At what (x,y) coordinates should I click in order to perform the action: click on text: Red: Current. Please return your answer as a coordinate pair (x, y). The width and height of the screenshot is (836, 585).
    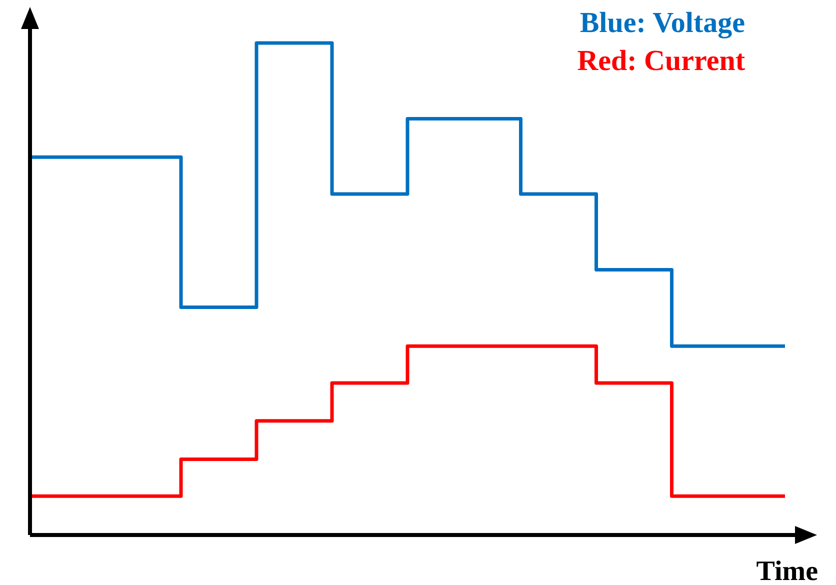
    Looking at the image, I should click on (661, 61).